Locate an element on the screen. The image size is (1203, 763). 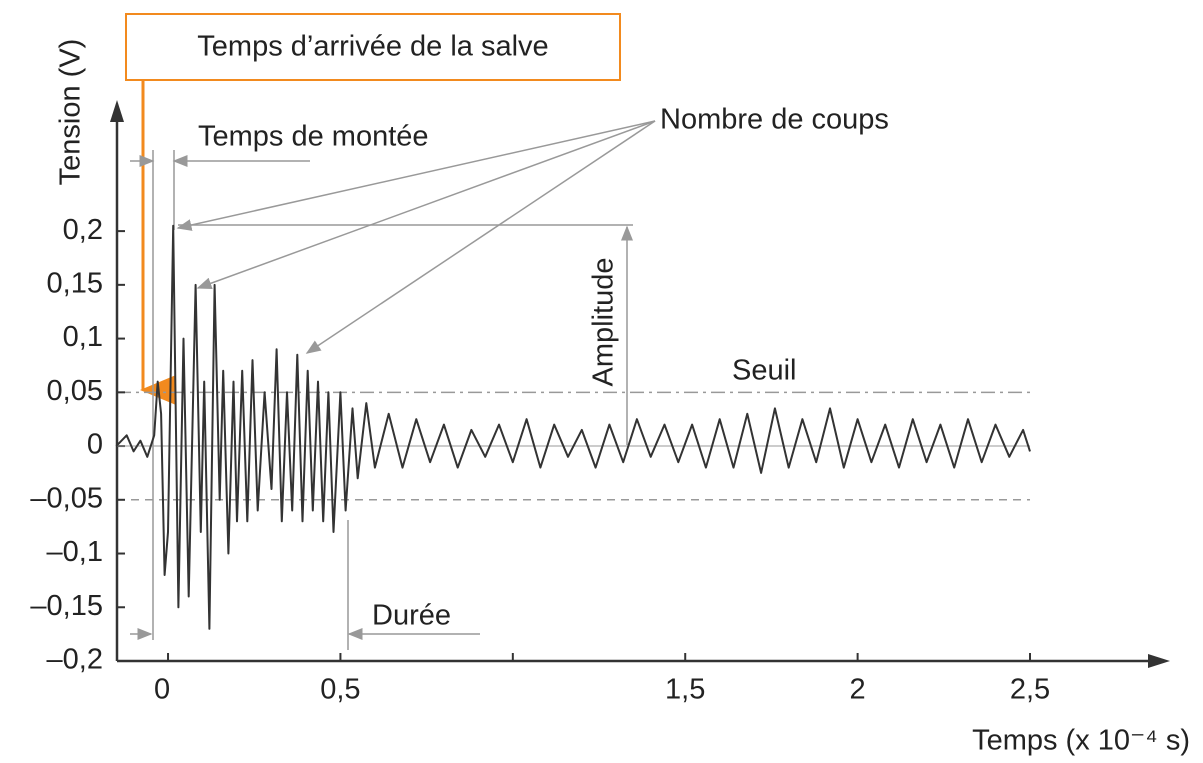
amplitude-label: Amplitude is located at coordinates (604, 322).